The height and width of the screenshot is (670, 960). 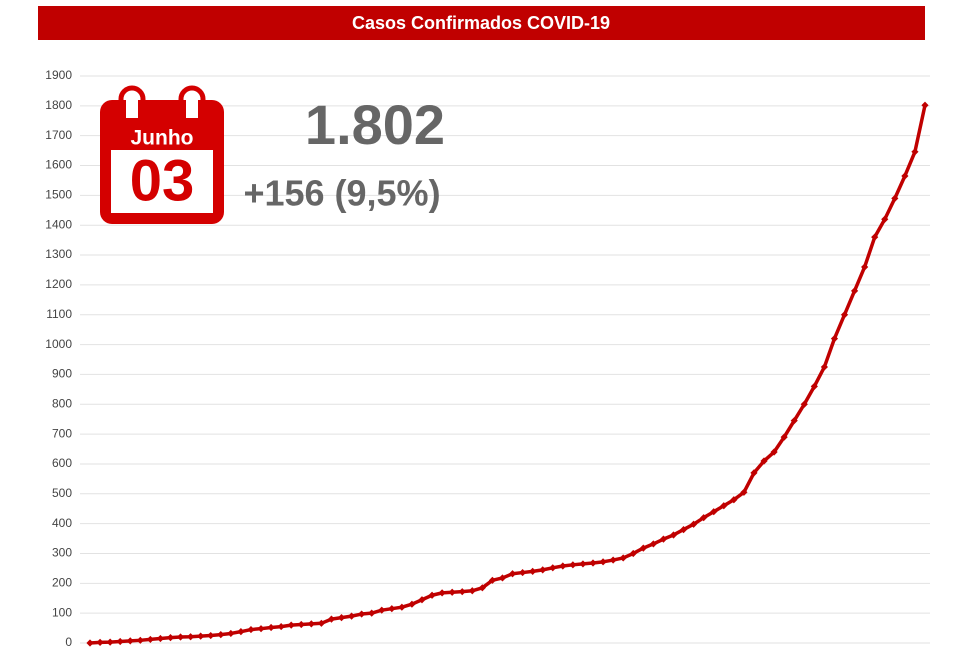 What do you see at coordinates (68, 642) in the screenshot?
I see `y-tick-label: 0` at bounding box center [68, 642].